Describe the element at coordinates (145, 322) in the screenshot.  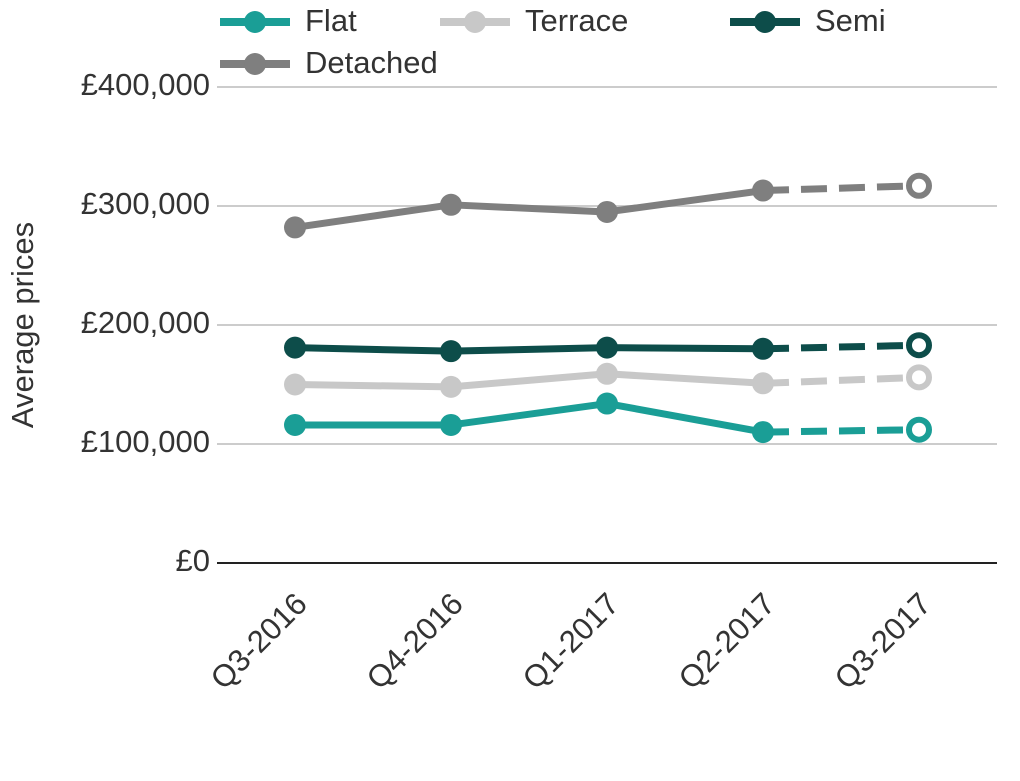
I see `y-tick-label: £200,000` at that location.